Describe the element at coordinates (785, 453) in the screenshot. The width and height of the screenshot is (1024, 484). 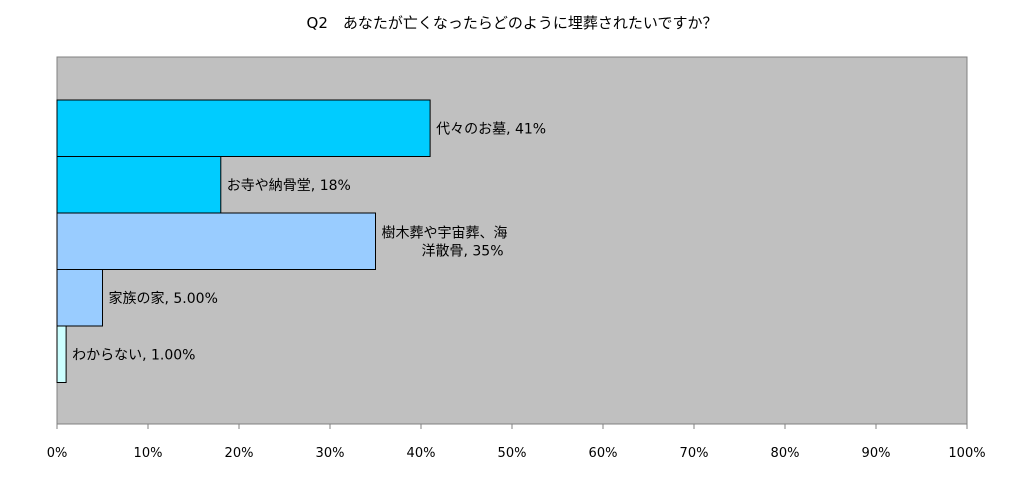
I see `x-tick-label: 80%` at that location.